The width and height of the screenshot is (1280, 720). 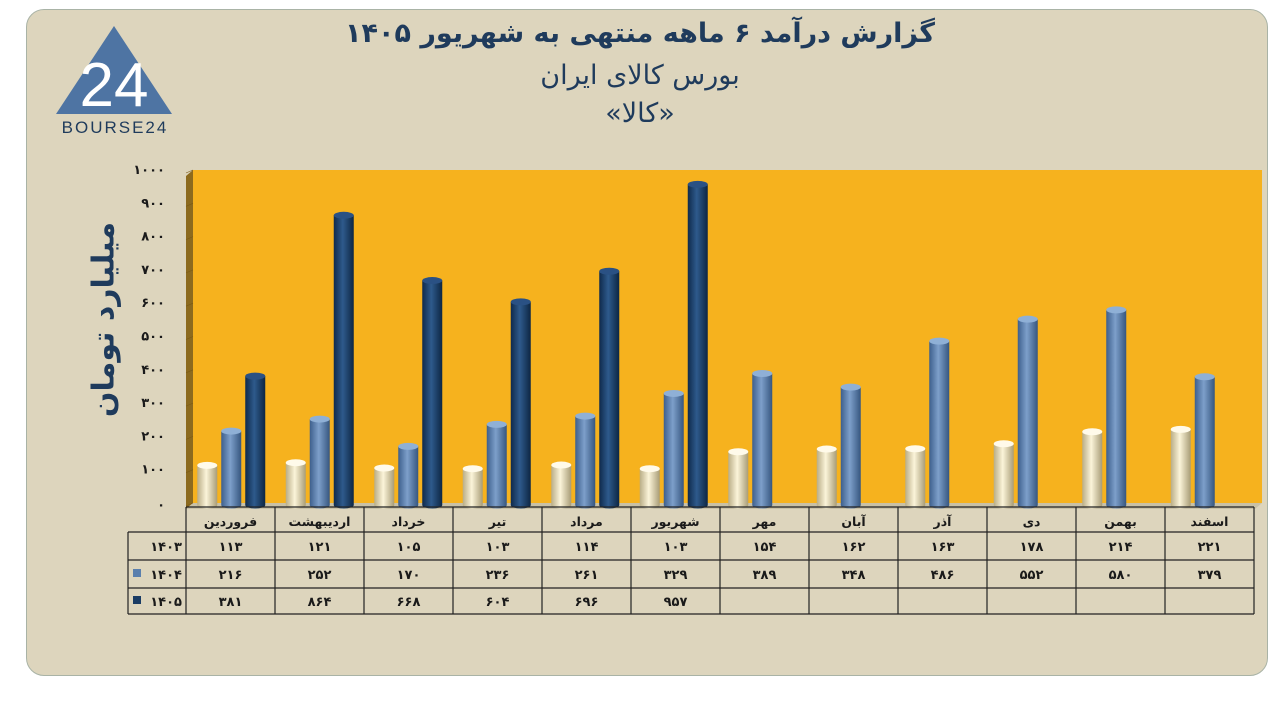 I want to click on data-label: ۶۹۶, so click(x=587, y=602).